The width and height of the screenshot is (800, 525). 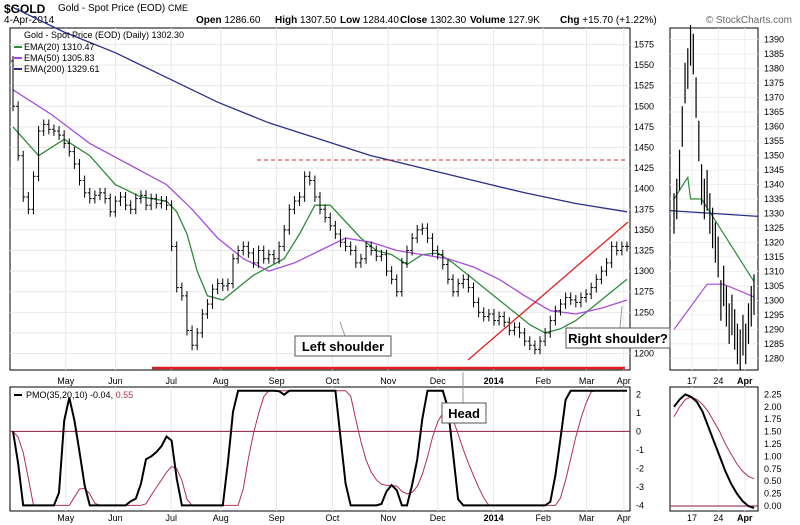 What do you see at coordinates (644, 189) in the screenshot?
I see `y-tick-label: 1400` at bounding box center [644, 189].